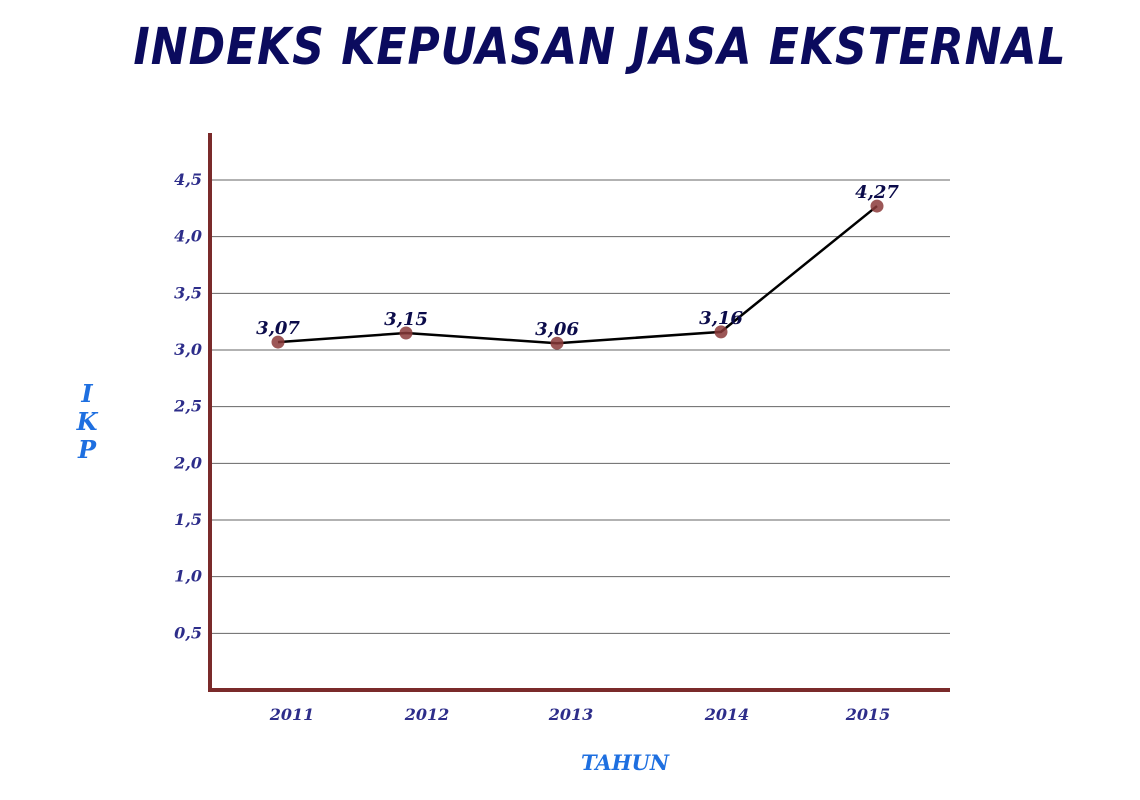 Image resolution: width=1140 pixels, height=800 pixels. I want to click on y-axis-ticks: 0,5 1,0 1,5 2,0 2,5 3,0 3,5 4,0 4,5, so click(187, 406).